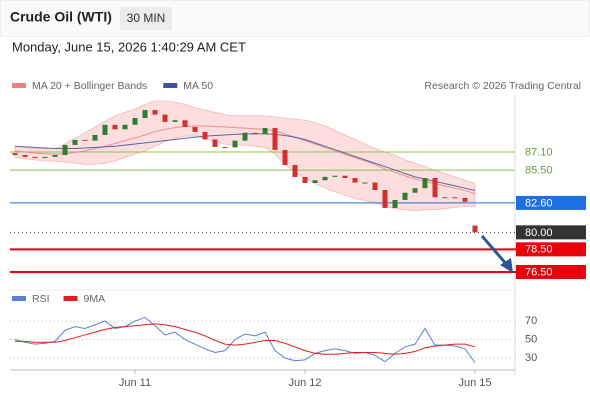  I want to click on legend-label: 9MA, so click(95, 299).